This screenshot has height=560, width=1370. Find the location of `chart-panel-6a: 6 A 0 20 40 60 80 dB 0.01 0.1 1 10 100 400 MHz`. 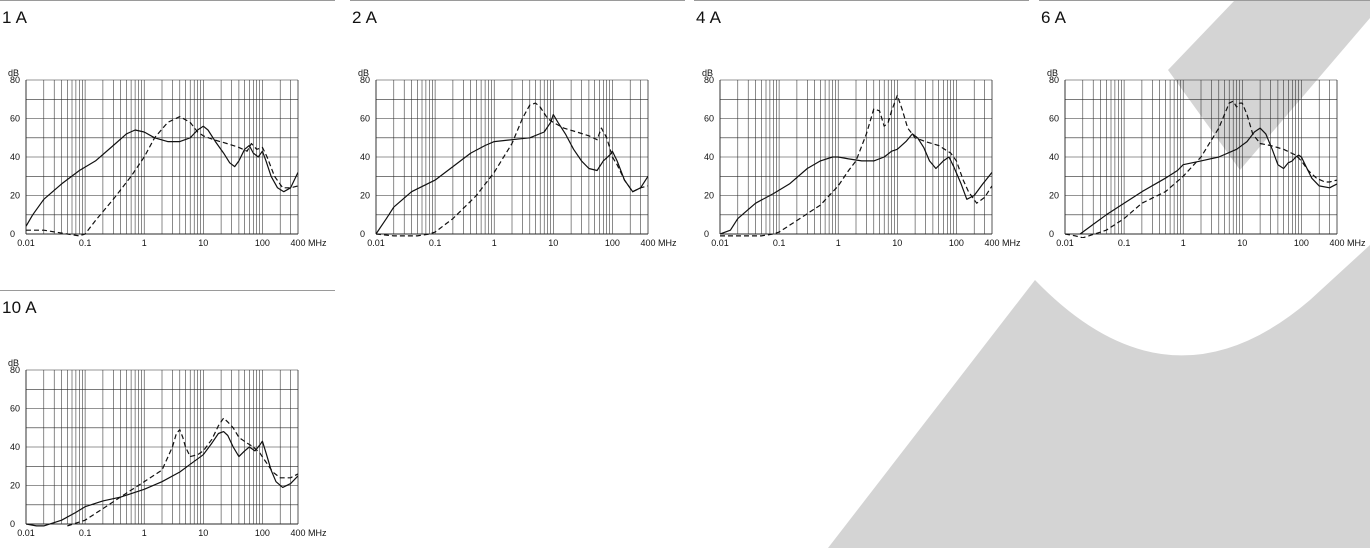

chart-panel-6a: 6 A 0 20 40 60 80 dB 0.01 0.1 1 10 100 400 MHz is located at coordinates (1204, 135).